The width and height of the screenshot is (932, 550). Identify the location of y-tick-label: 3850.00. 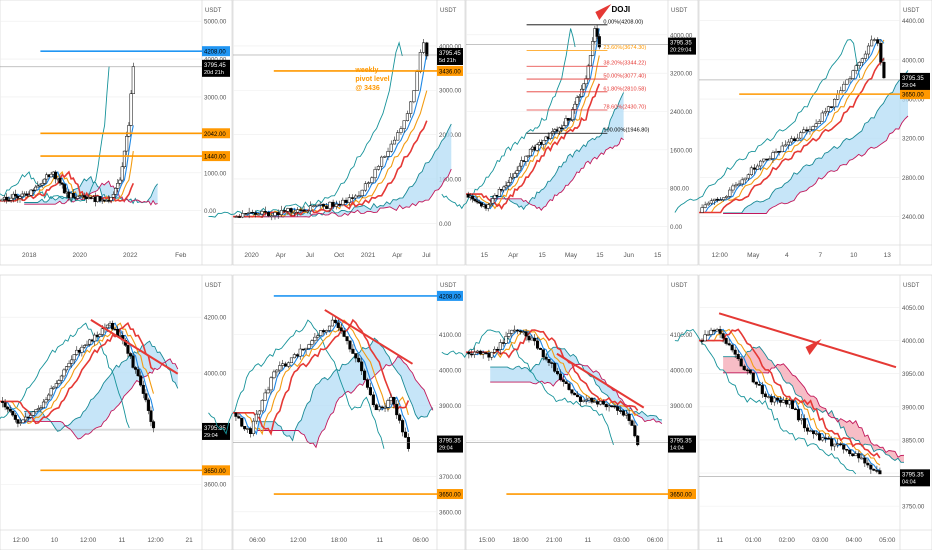
(913, 440).